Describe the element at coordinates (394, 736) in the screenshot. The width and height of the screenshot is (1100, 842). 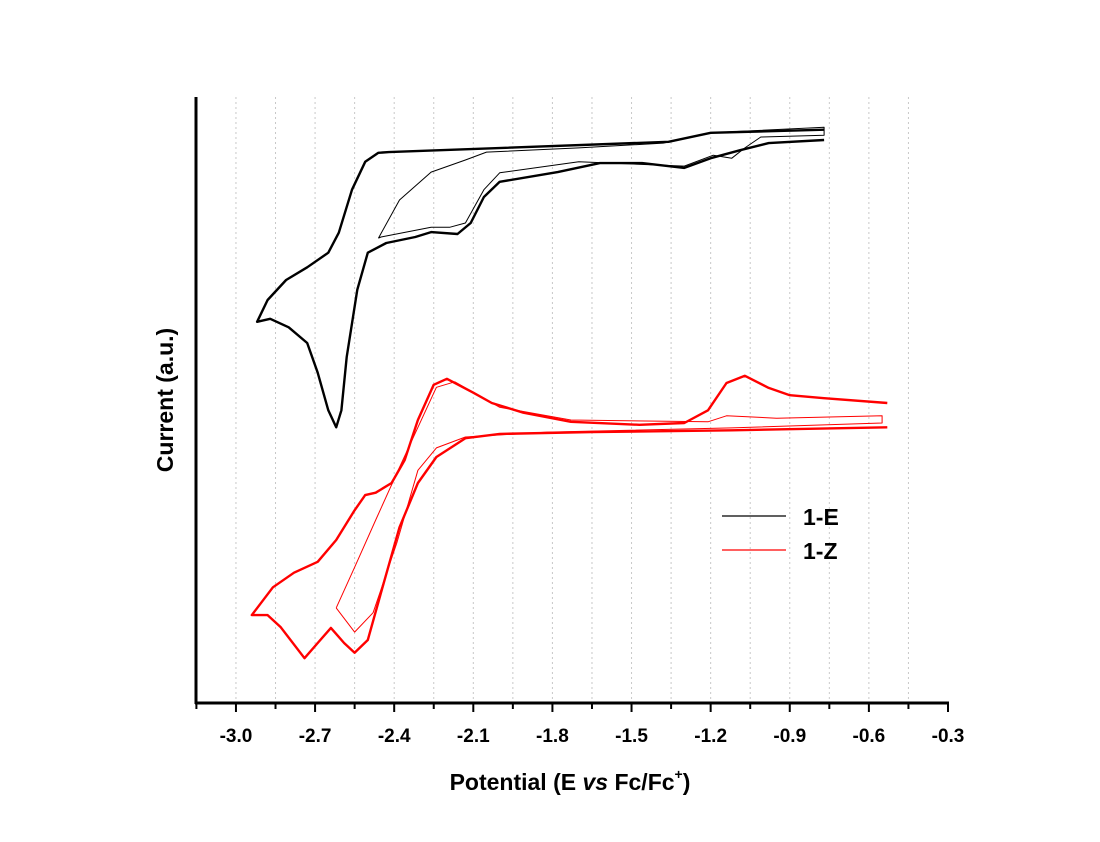
I see `x-tick-label: -2.4` at that location.